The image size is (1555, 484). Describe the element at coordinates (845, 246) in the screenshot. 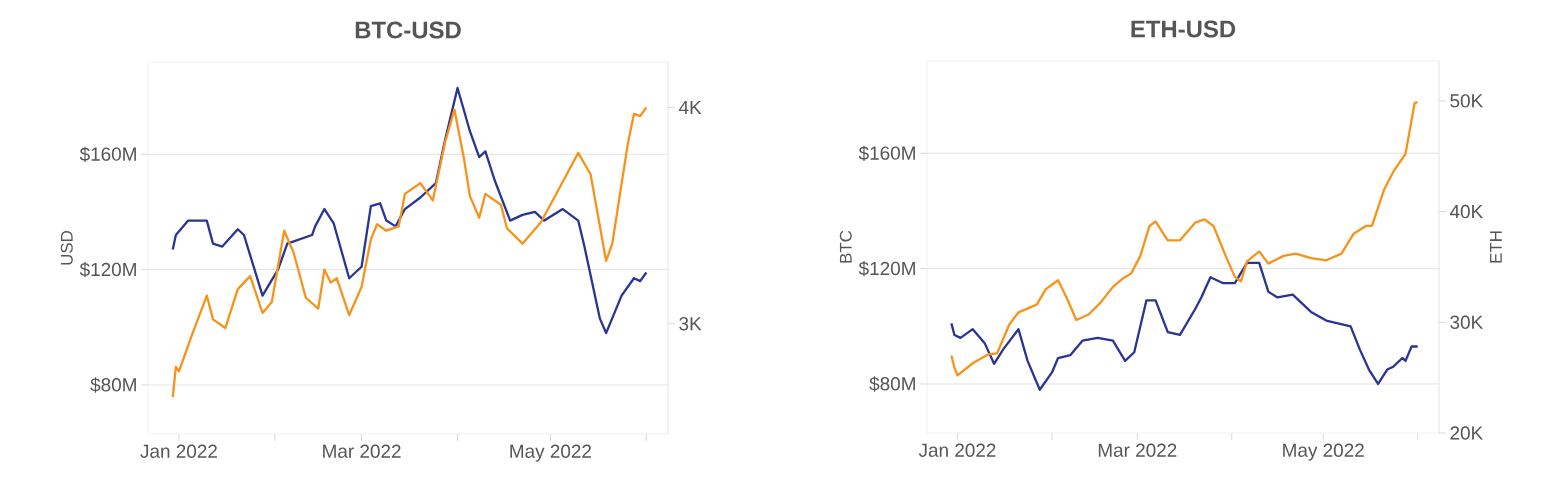

I see `y-axis-title: BTC` at that location.